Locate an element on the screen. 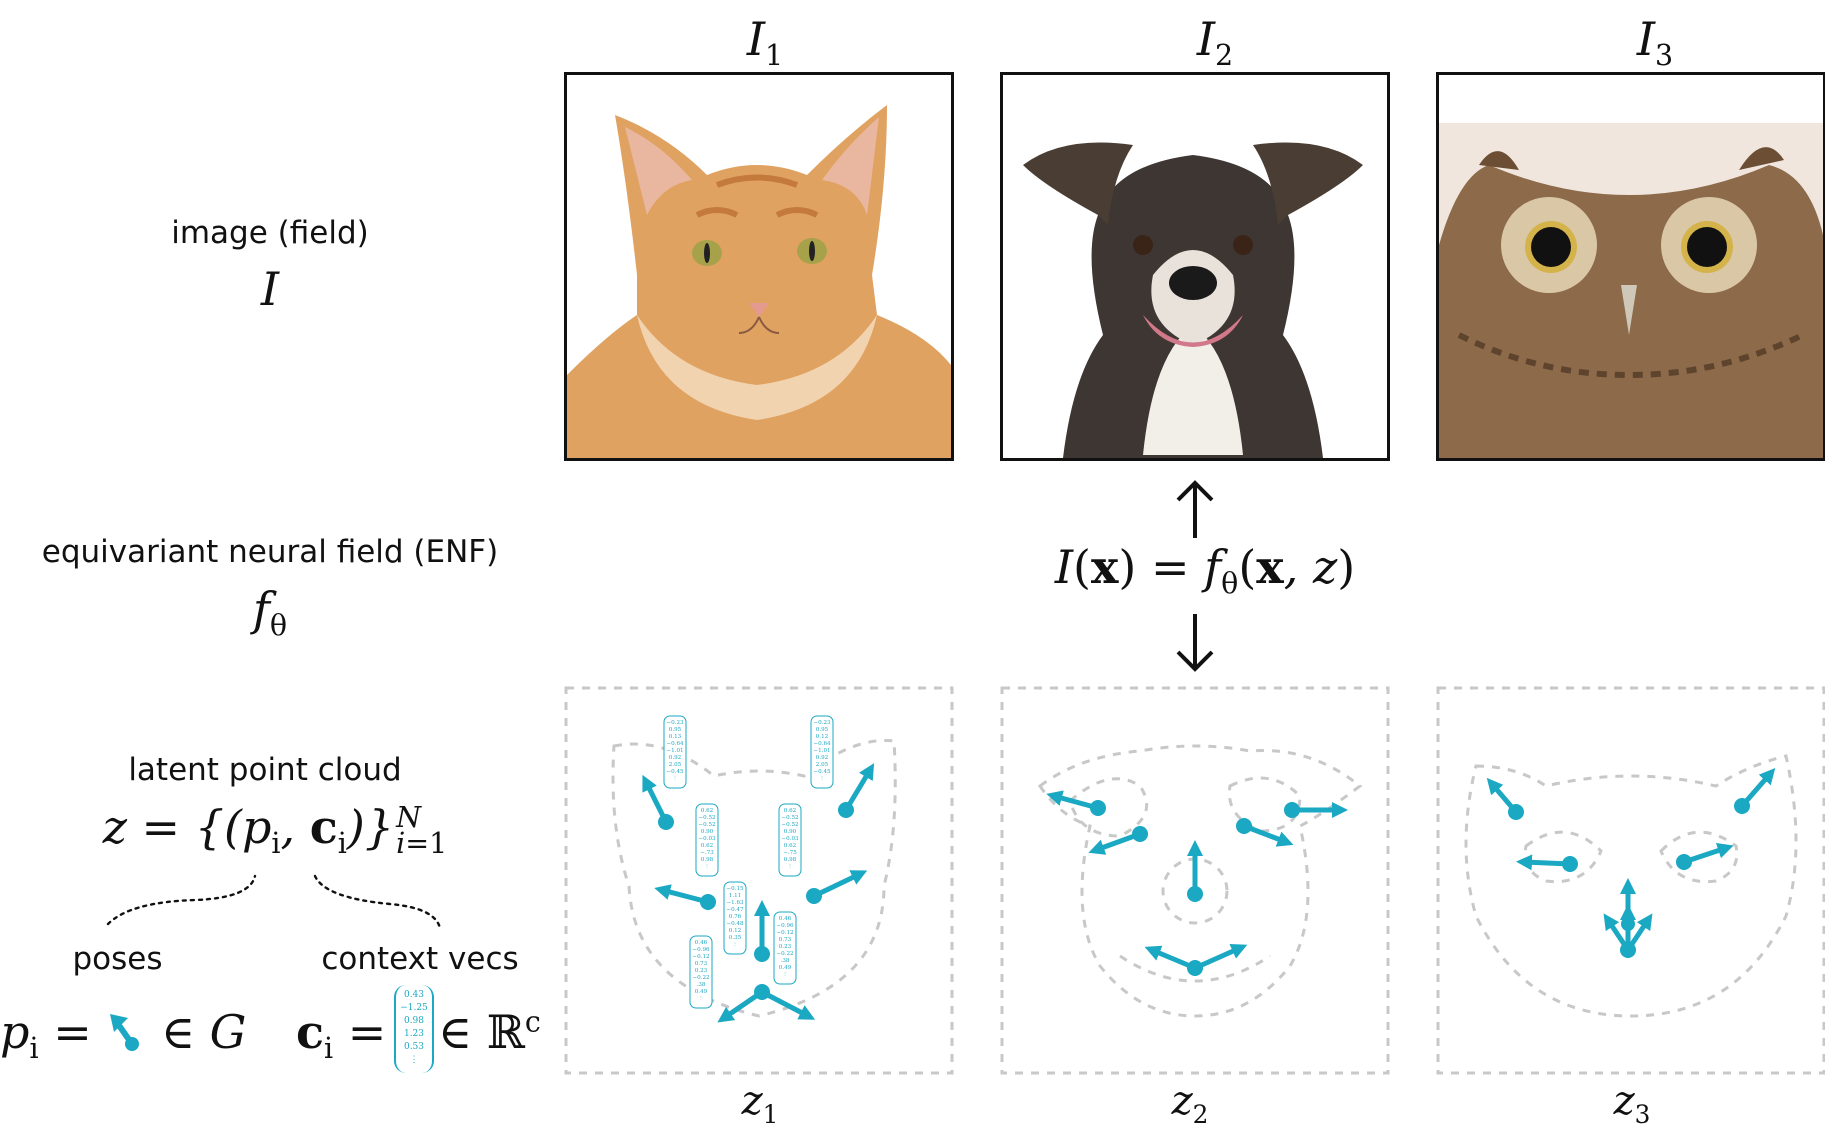 This screenshot has width=1825, height=1147. vector-value: 0.23 is located at coordinates (701, 971).